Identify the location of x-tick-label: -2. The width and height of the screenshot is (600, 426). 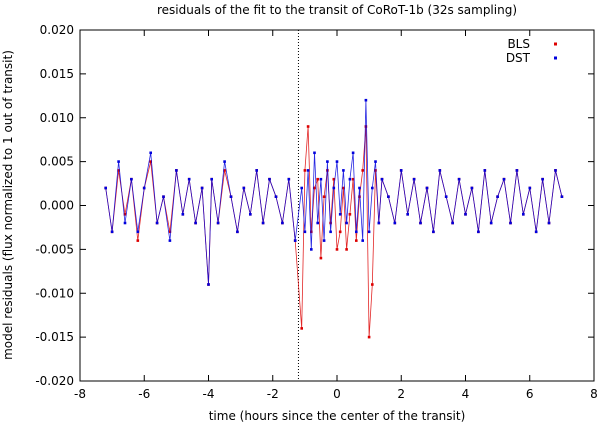
(273, 394).